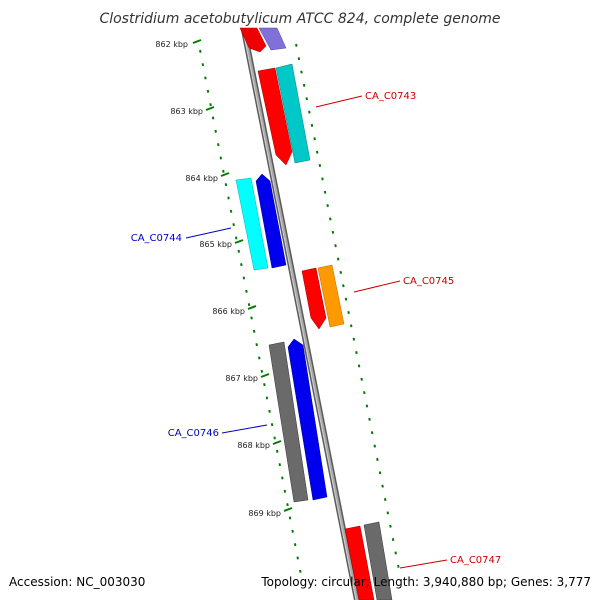  Describe the element at coordinates (215, 244) in the screenshot. I see `kbp-label: 865 kbp` at that location.